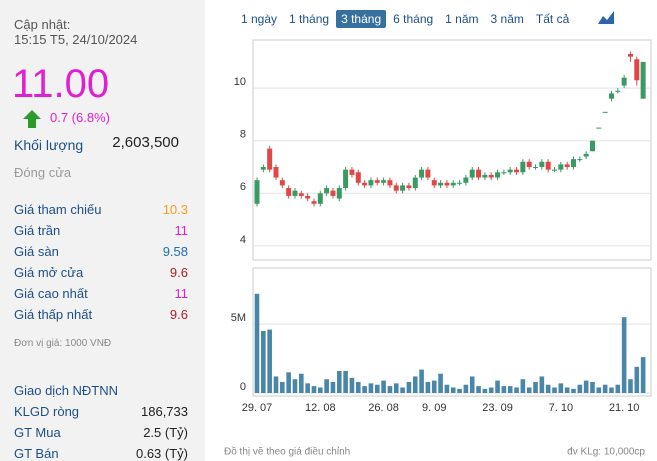  I want to click on foreign-label: KLGD ròng, so click(47, 411).